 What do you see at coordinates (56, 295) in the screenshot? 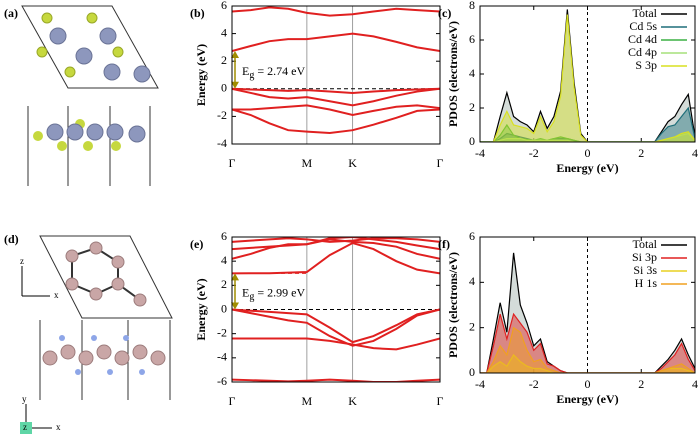
I see `axis-label: x` at bounding box center [56, 295].